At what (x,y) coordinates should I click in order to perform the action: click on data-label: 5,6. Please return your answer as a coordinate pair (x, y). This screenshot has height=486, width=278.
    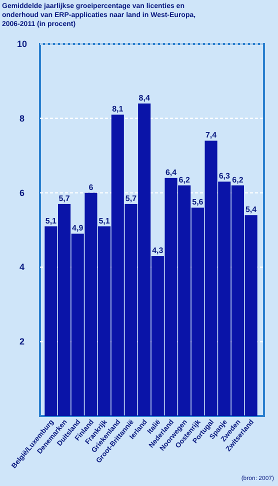
    Looking at the image, I should click on (198, 202).